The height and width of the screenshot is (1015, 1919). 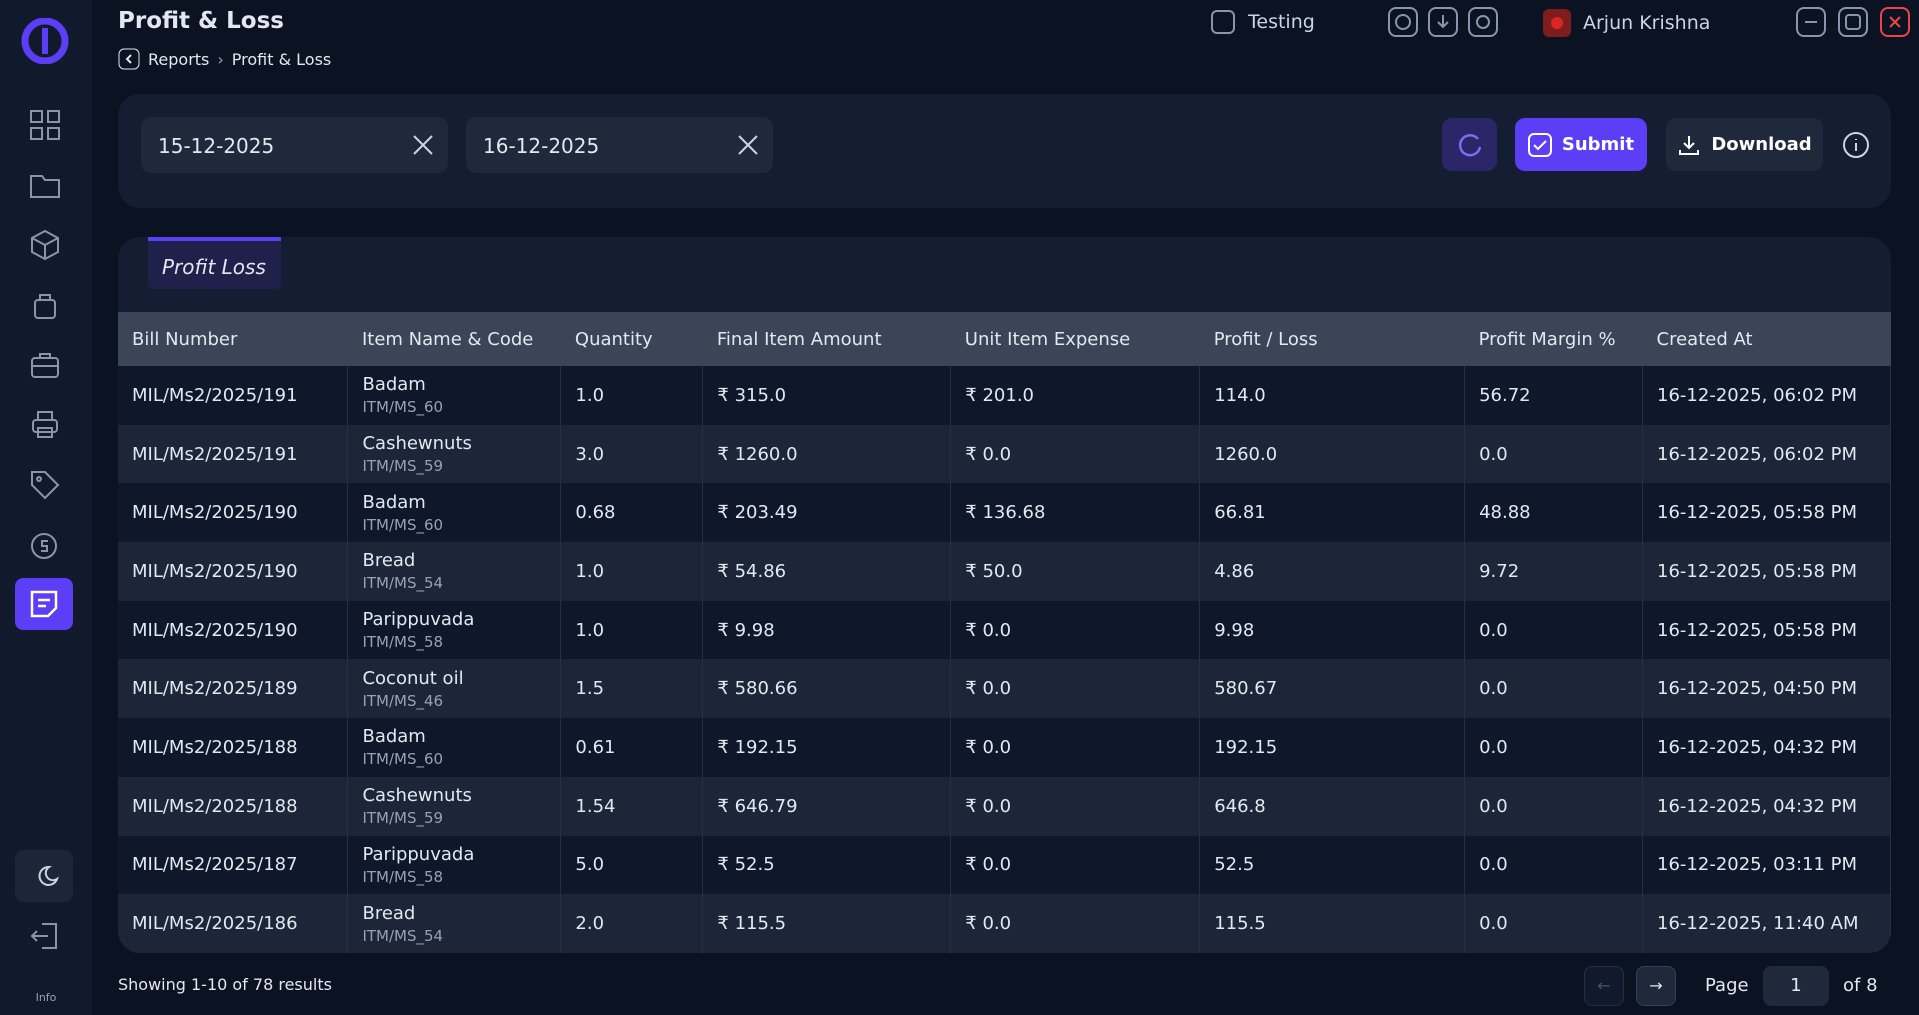 I want to click on next-page: →, so click(x=1656, y=986).